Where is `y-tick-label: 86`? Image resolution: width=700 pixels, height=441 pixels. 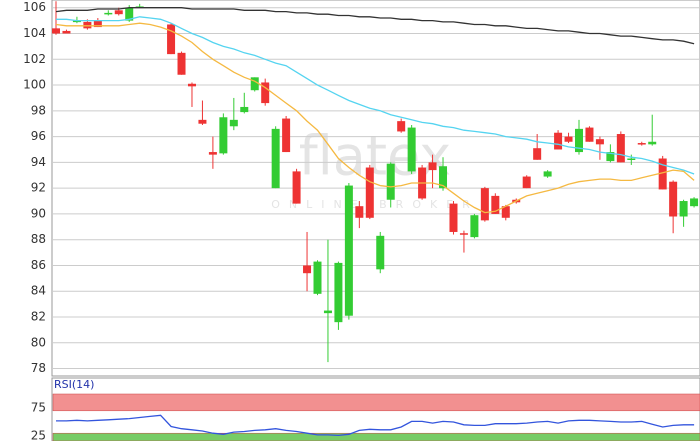
y-tick-label: 86 is located at coordinates (38, 265).